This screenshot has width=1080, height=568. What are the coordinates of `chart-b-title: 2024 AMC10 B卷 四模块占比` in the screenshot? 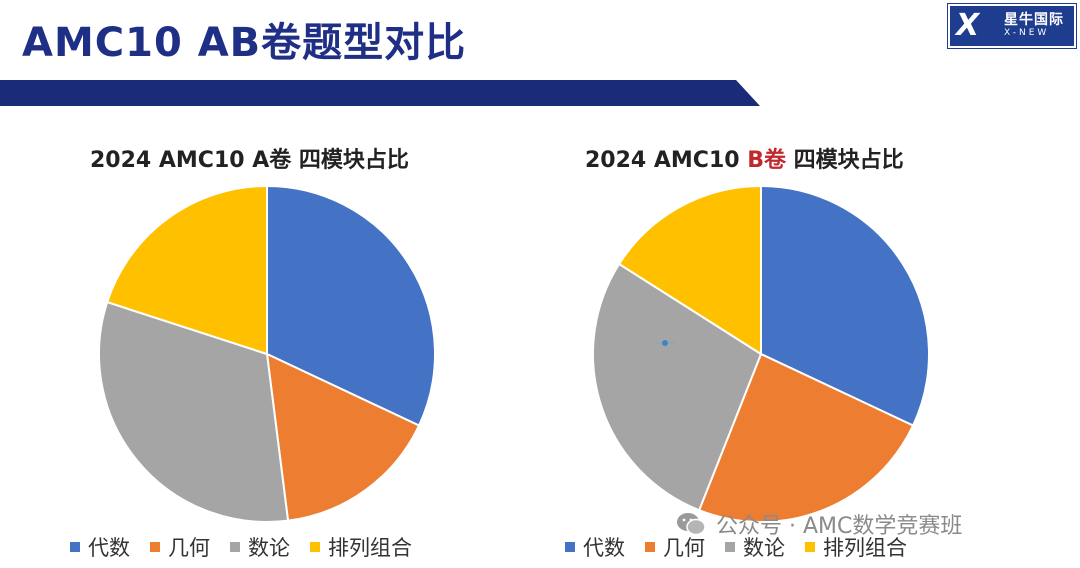 It's located at (744, 158).